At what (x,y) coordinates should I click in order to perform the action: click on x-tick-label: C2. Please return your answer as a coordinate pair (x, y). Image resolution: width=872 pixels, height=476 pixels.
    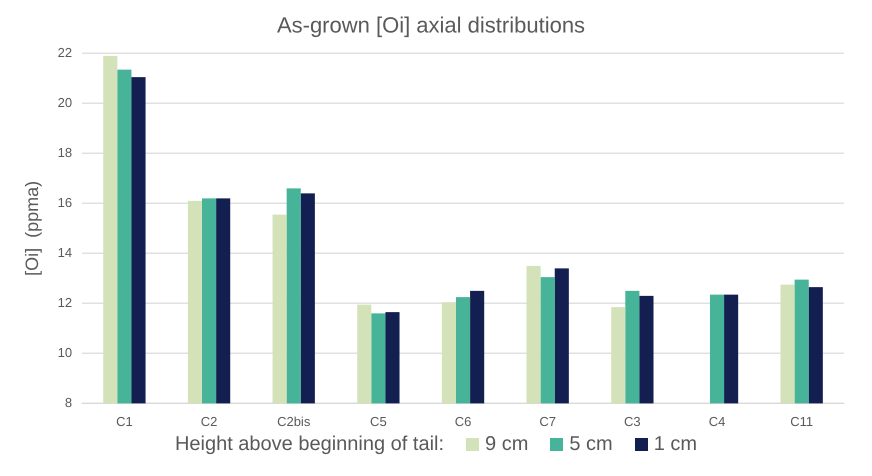
    Looking at the image, I should click on (209, 421).